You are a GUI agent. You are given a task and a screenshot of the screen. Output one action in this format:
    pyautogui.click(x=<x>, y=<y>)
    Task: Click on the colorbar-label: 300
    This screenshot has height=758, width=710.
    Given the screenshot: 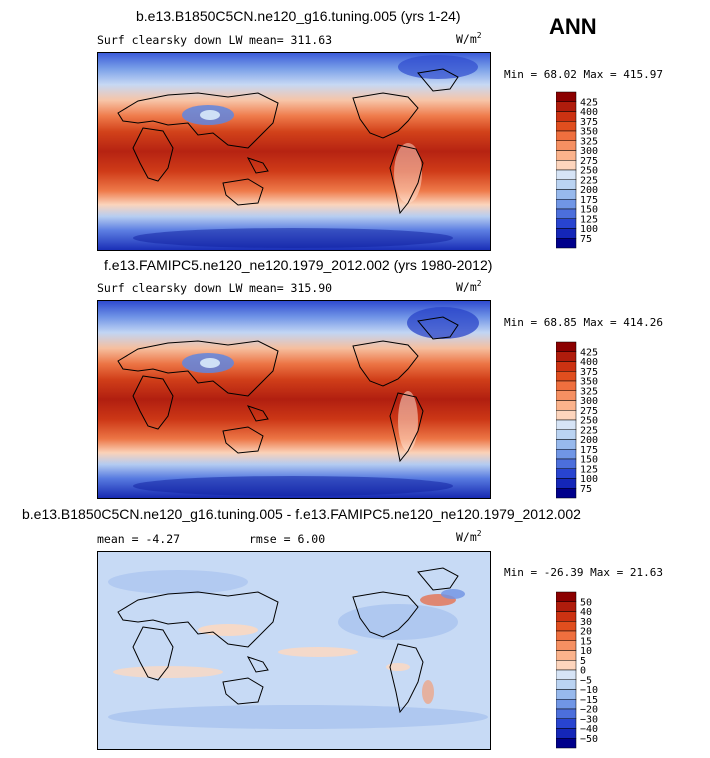 What is the action you would take?
    pyautogui.click(x=589, y=151)
    